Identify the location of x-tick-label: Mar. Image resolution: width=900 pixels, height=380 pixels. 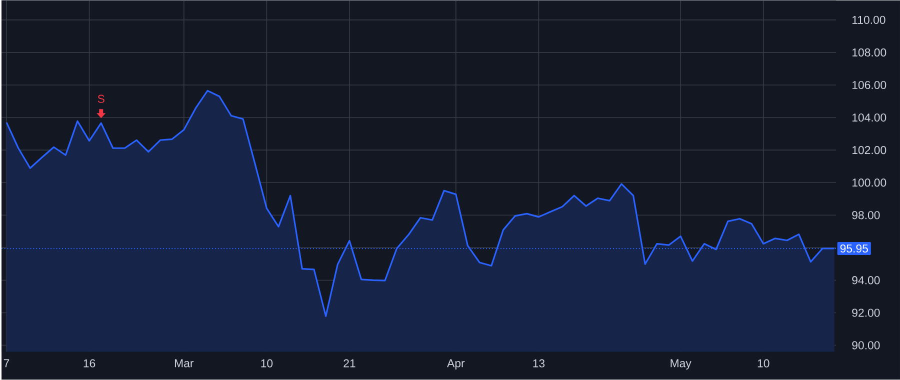
(184, 363).